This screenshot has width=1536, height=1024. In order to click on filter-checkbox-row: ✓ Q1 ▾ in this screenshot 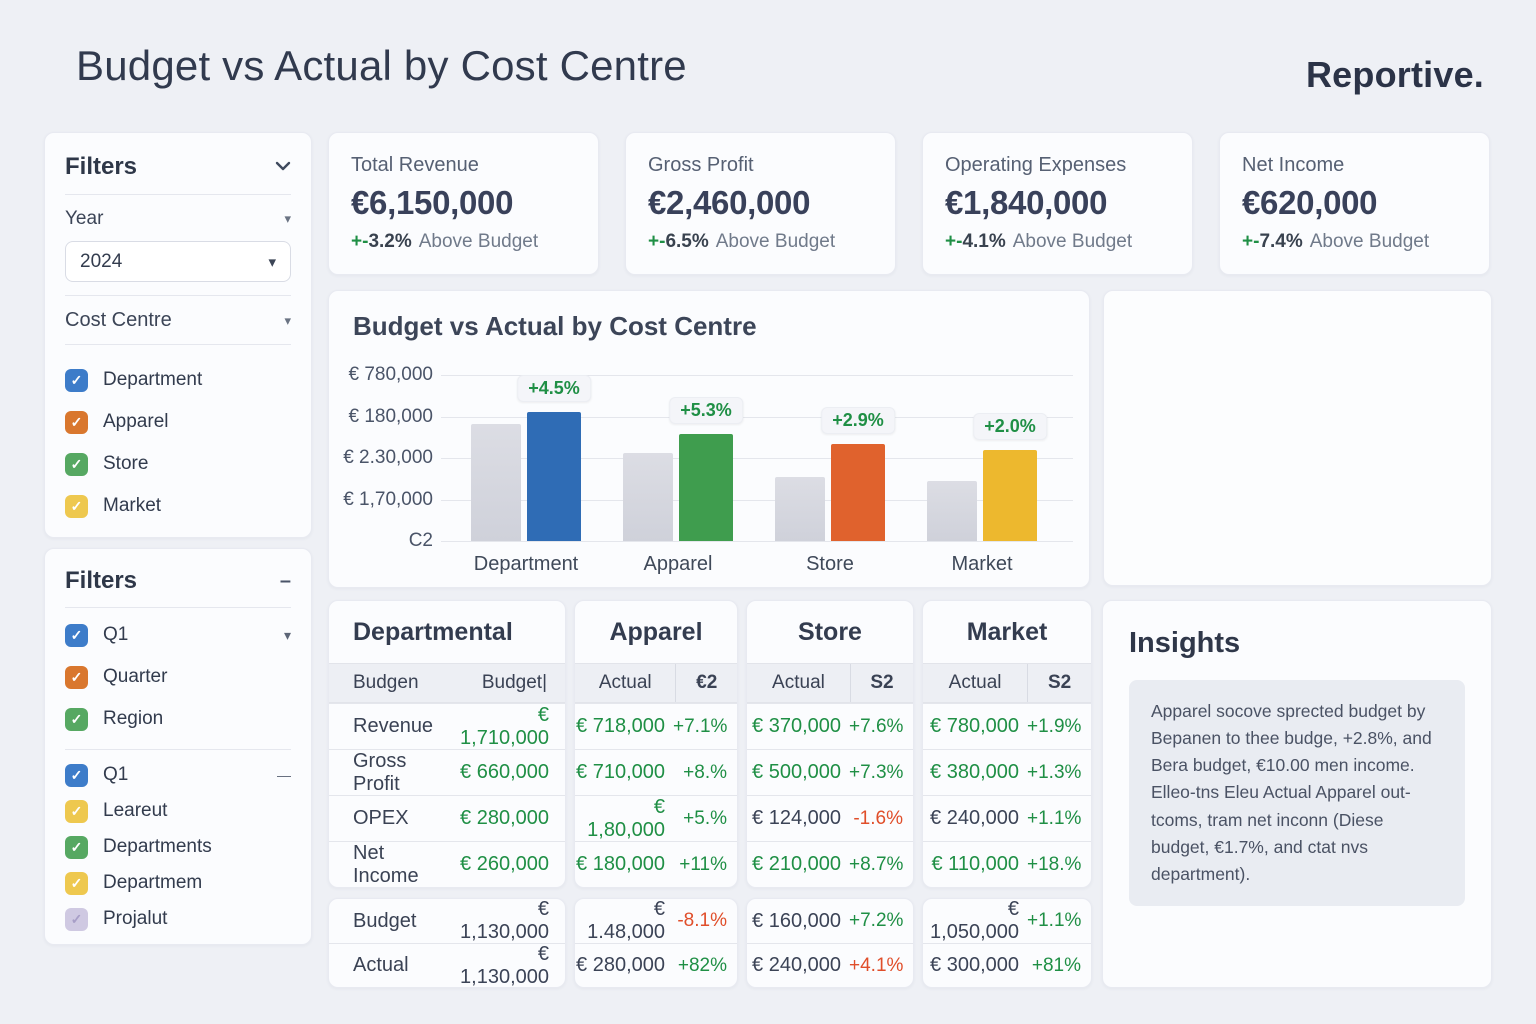, I will do `click(178, 635)`.